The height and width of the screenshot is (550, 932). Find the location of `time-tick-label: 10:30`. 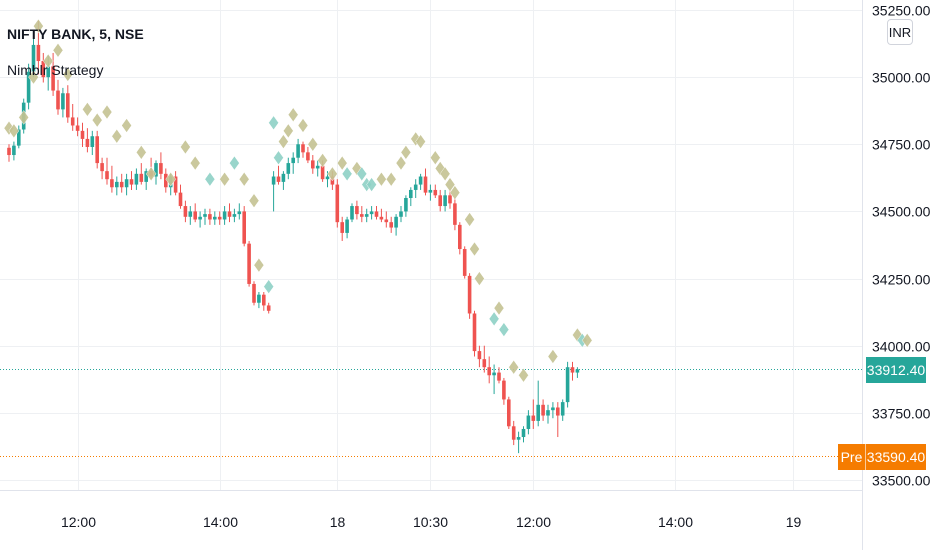

time-tick-label: 10:30 is located at coordinates (430, 522).